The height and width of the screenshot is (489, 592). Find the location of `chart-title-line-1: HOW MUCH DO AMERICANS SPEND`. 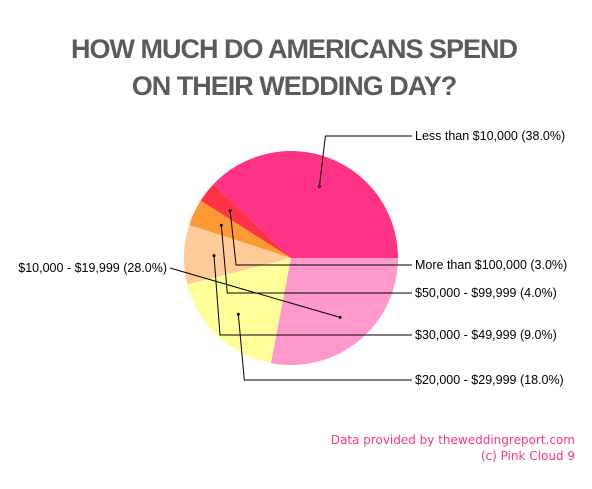

chart-title-line-1: HOW MUCH DO AMERICANS SPEND is located at coordinates (294, 49).